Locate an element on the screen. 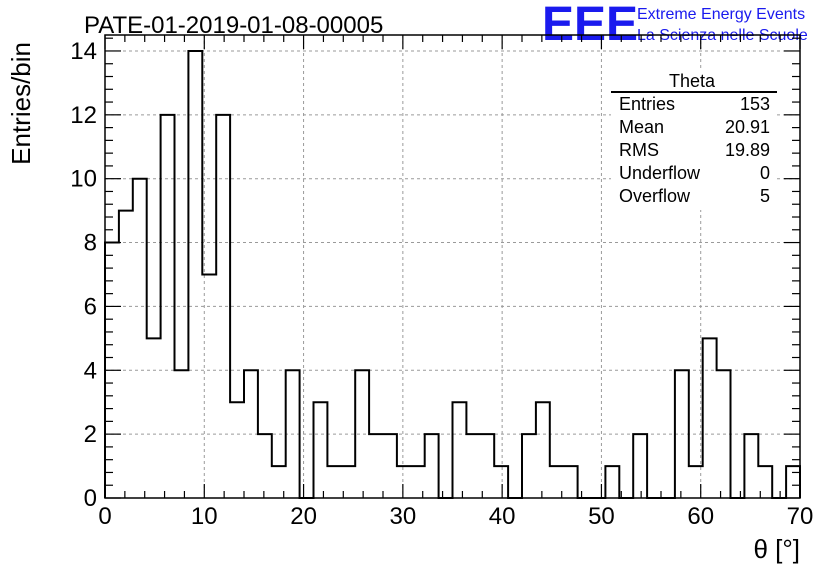 The height and width of the screenshot is (572, 836). y-tick-label: 14 is located at coordinates (83, 51).